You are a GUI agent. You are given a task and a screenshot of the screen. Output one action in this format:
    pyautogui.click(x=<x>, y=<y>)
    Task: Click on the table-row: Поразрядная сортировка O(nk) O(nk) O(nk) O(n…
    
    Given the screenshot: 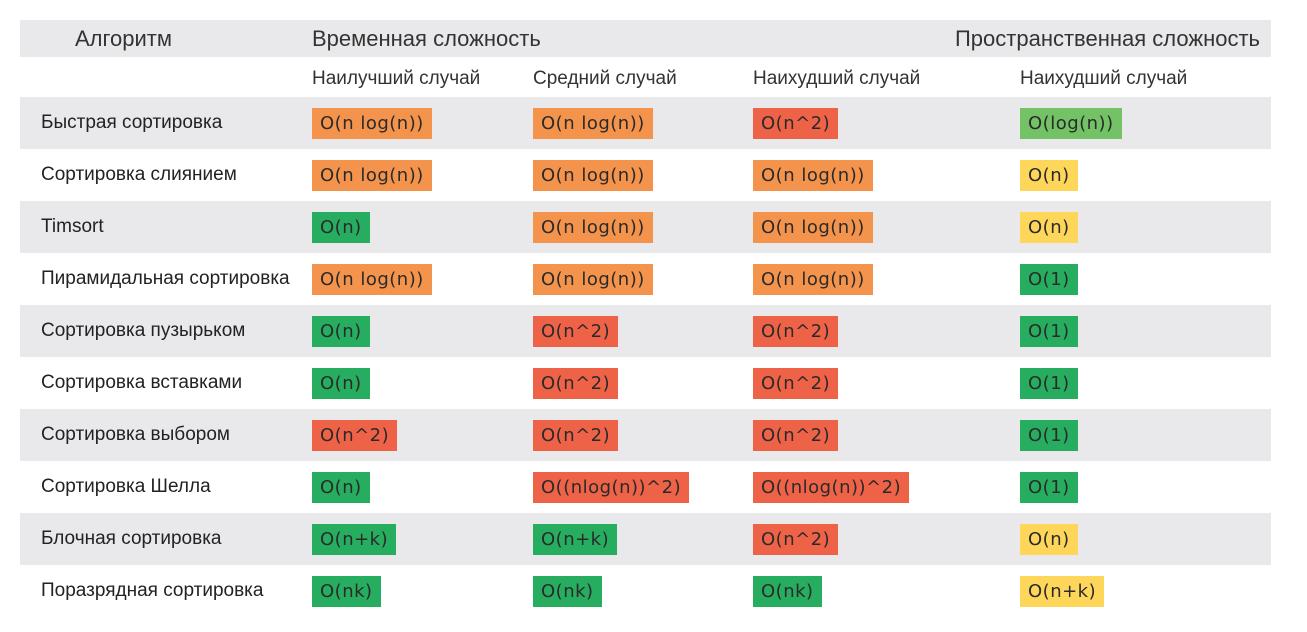 What is the action you would take?
    pyautogui.click(x=645, y=591)
    